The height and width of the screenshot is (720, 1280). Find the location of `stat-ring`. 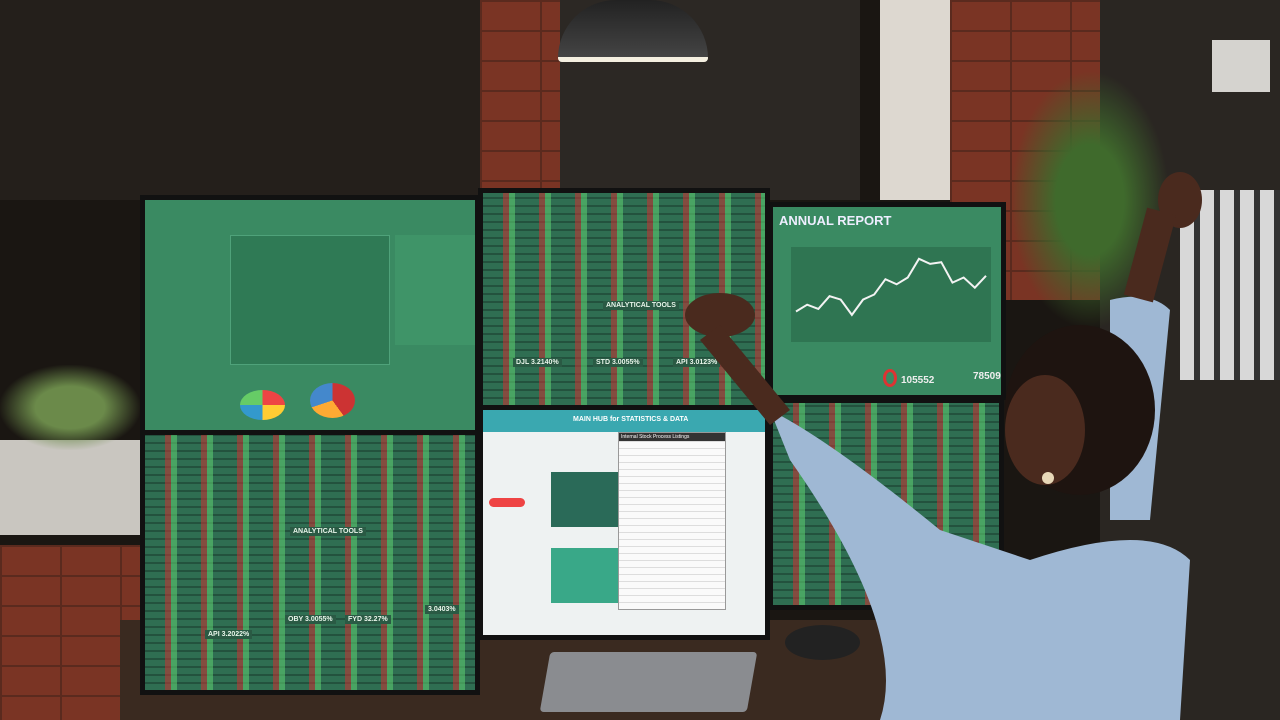

stat-ring is located at coordinates (890, 378).